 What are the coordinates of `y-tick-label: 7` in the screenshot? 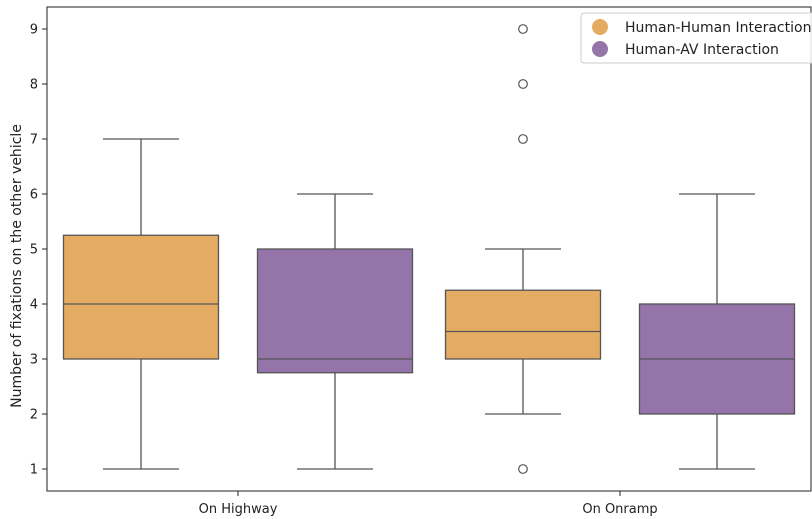 It's located at (34, 140).